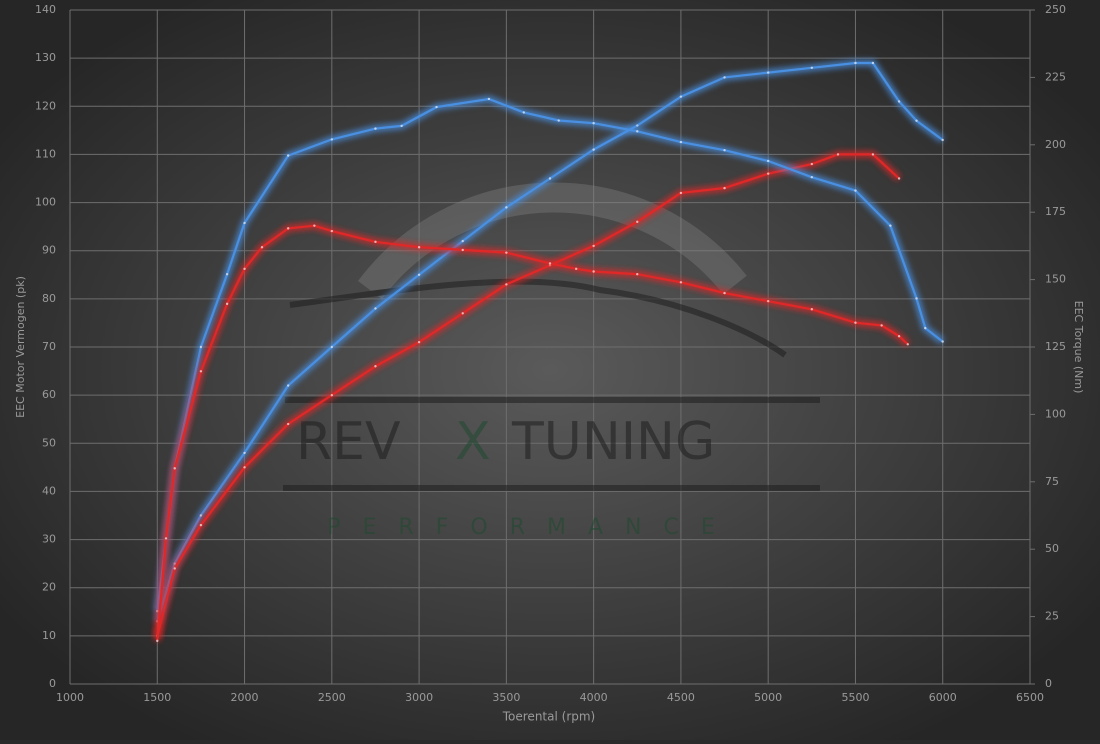 Image resolution: width=1100 pixels, height=744 pixels. I want to click on y-tick-label: 50, so click(49, 442).